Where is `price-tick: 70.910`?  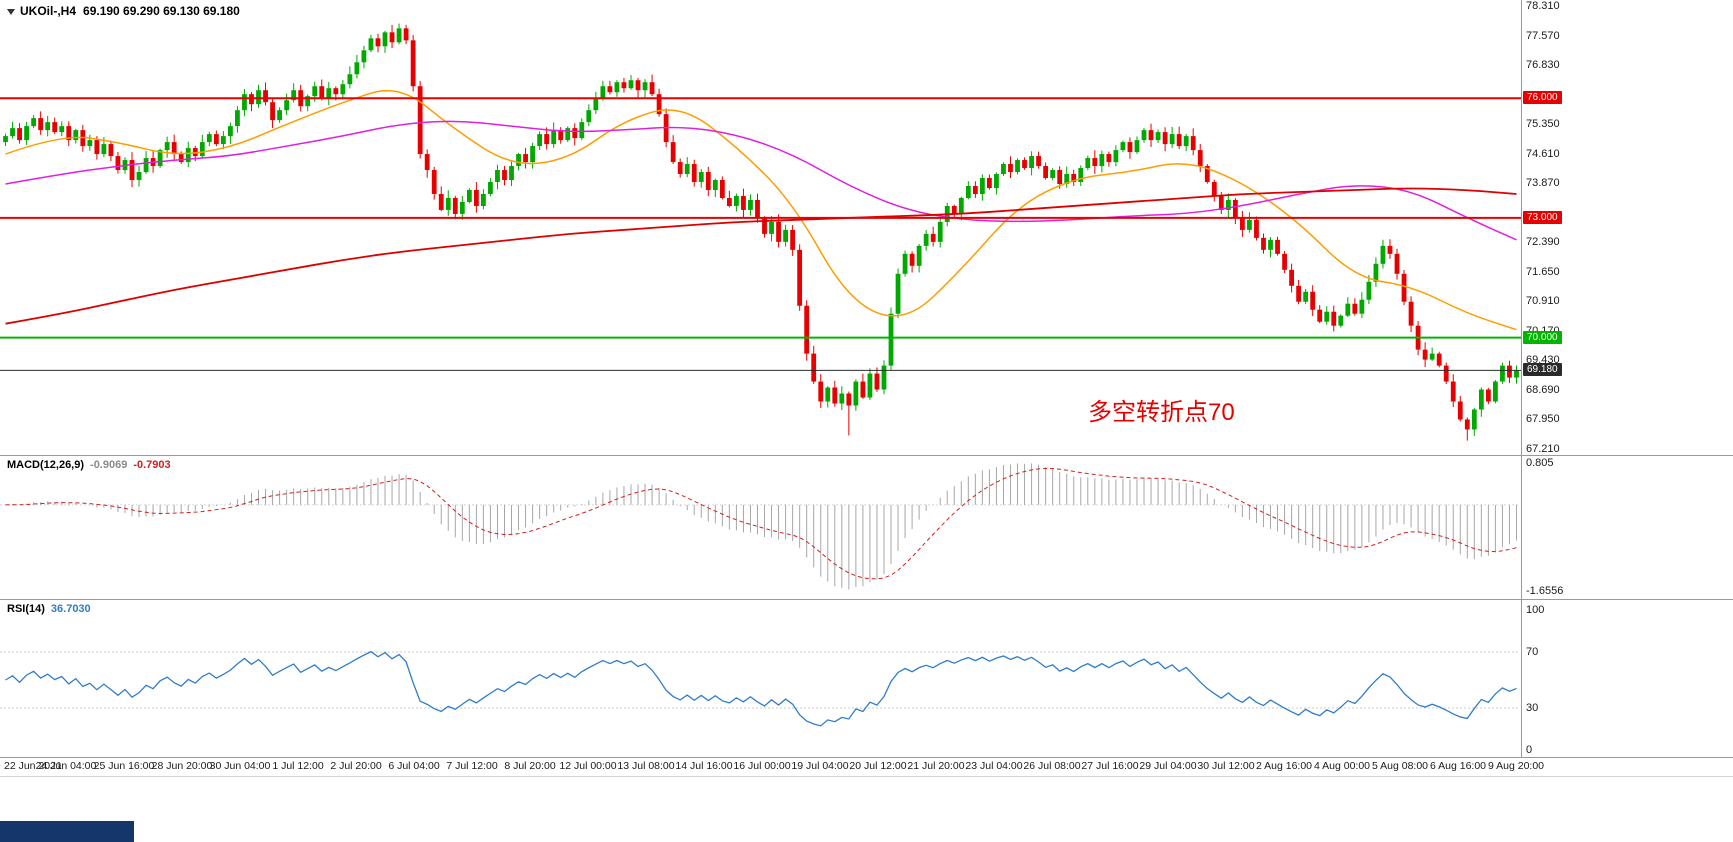 price-tick: 70.910 is located at coordinates (1543, 301).